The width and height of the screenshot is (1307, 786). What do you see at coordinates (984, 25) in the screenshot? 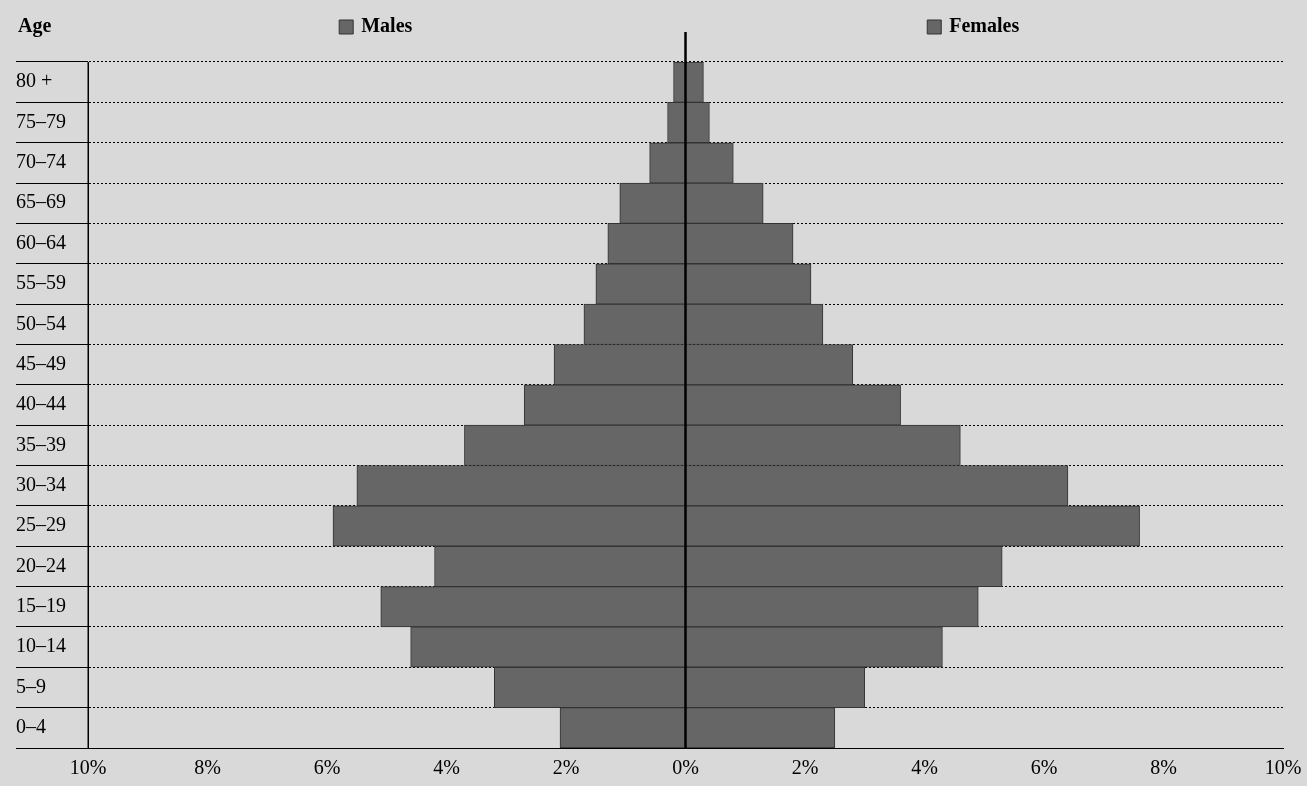
I see `legend-label: Females` at bounding box center [984, 25].